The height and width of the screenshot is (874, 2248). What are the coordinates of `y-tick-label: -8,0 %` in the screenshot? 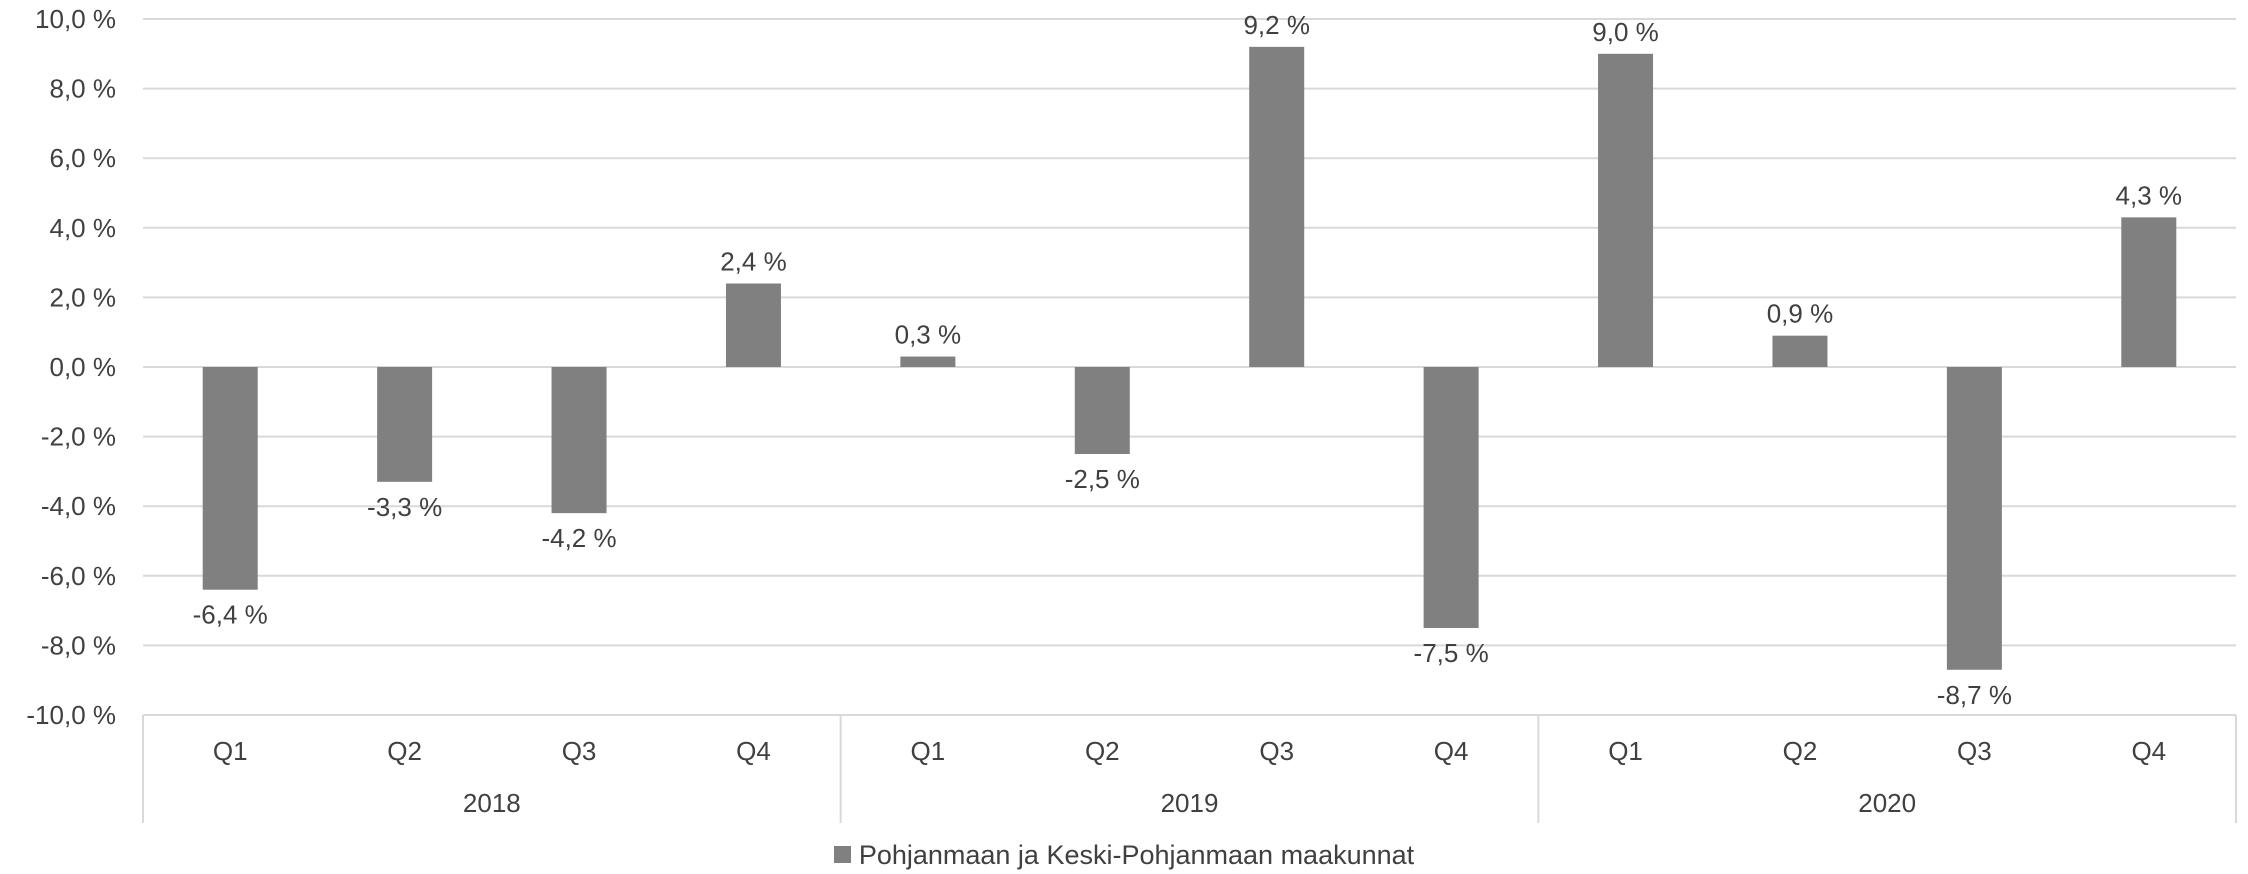 It's located at (78, 645).